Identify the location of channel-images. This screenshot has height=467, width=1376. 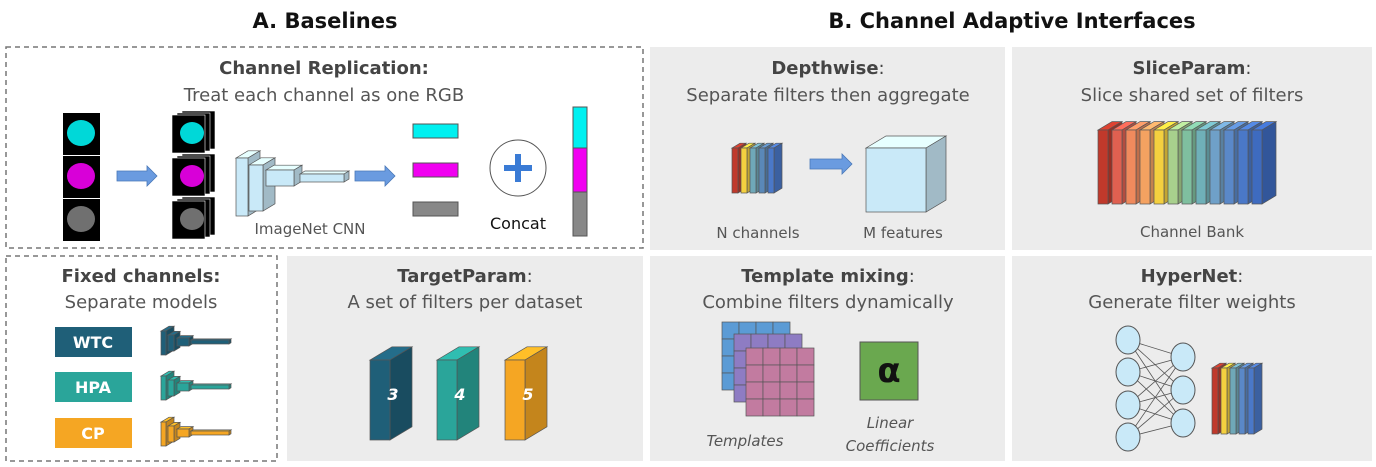
(139, 175).